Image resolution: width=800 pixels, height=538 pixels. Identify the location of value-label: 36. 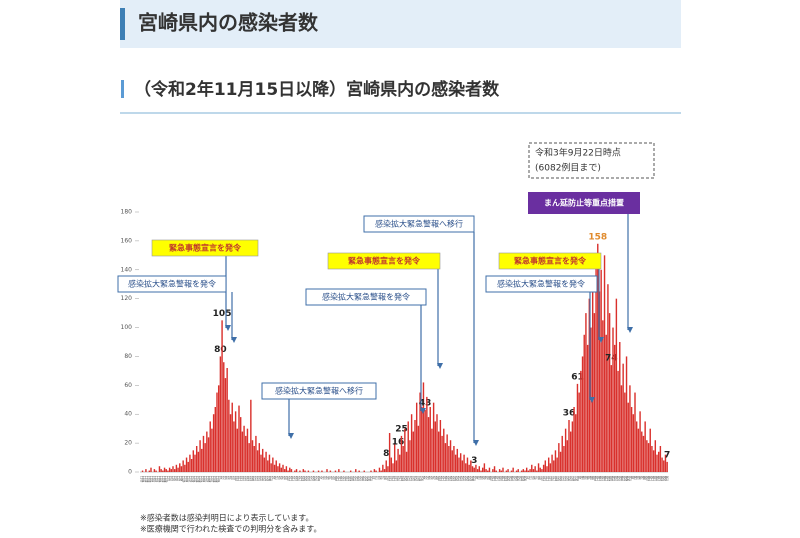
(569, 414).